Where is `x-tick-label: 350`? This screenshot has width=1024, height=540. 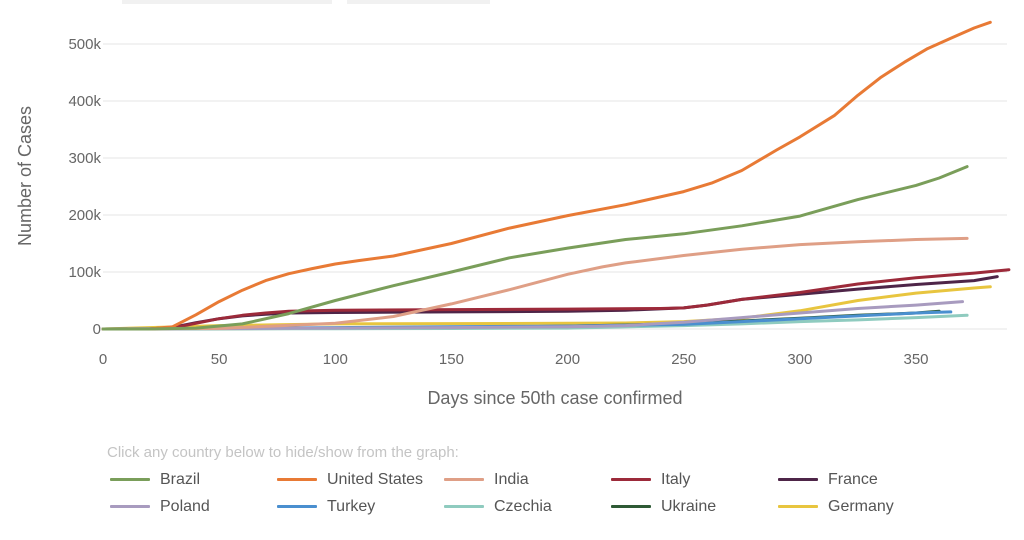 x-tick-label: 350 is located at coordinates (915, 359).